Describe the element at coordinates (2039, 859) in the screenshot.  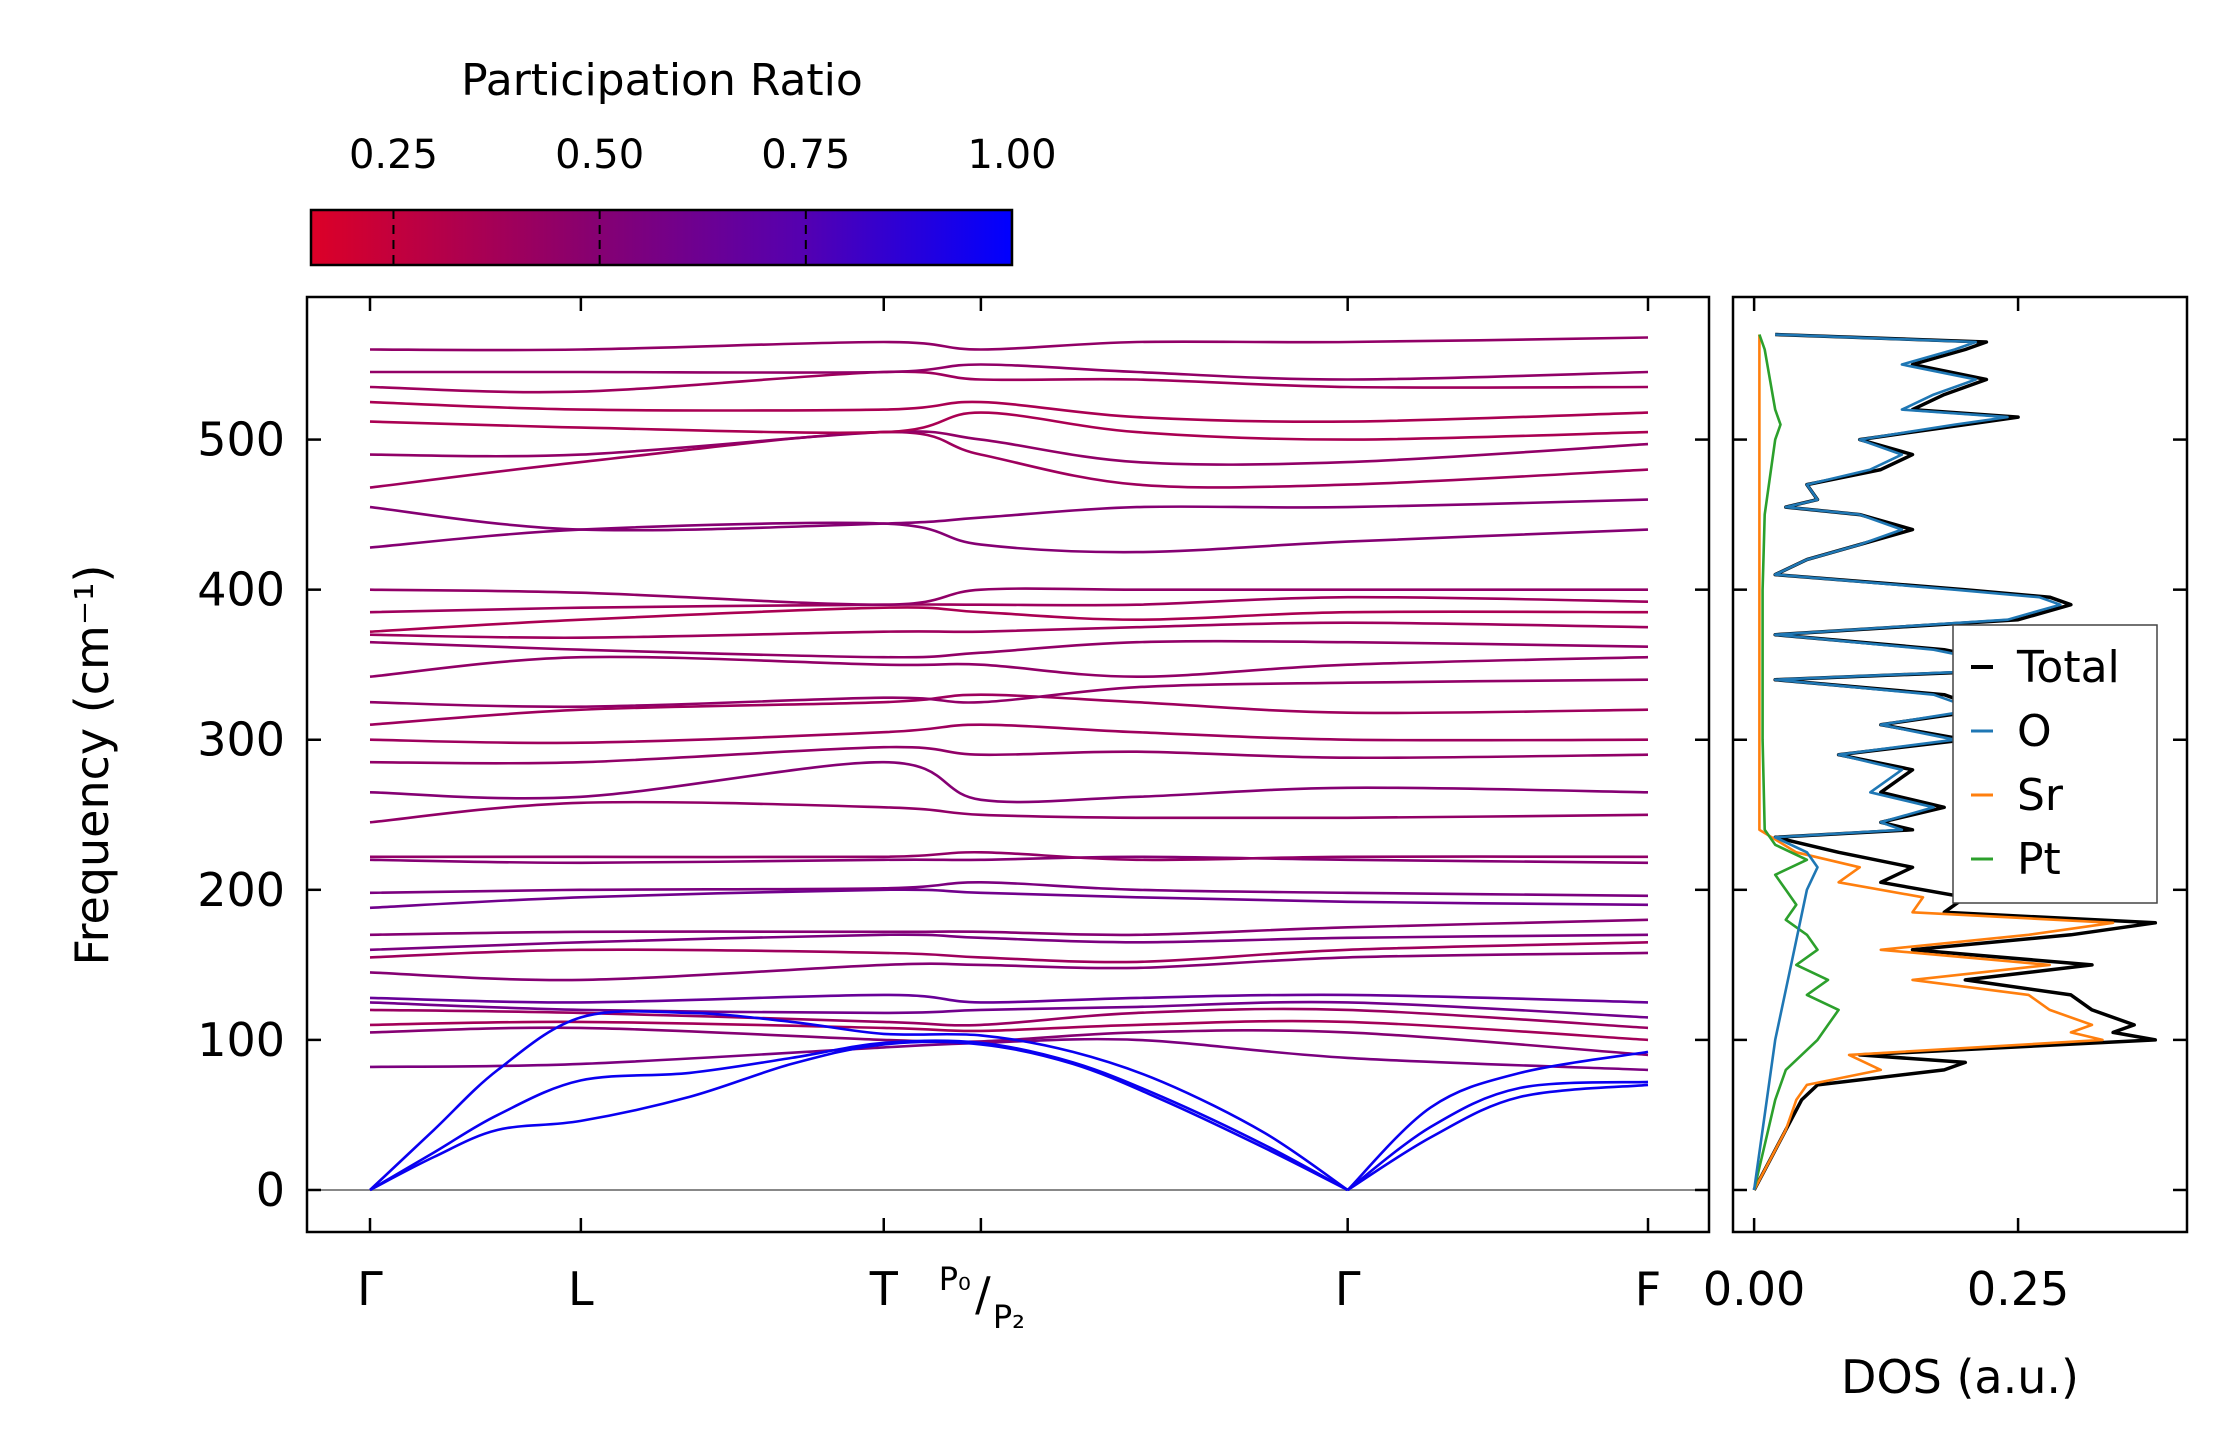
I see `legend-label: Pt` at that location.